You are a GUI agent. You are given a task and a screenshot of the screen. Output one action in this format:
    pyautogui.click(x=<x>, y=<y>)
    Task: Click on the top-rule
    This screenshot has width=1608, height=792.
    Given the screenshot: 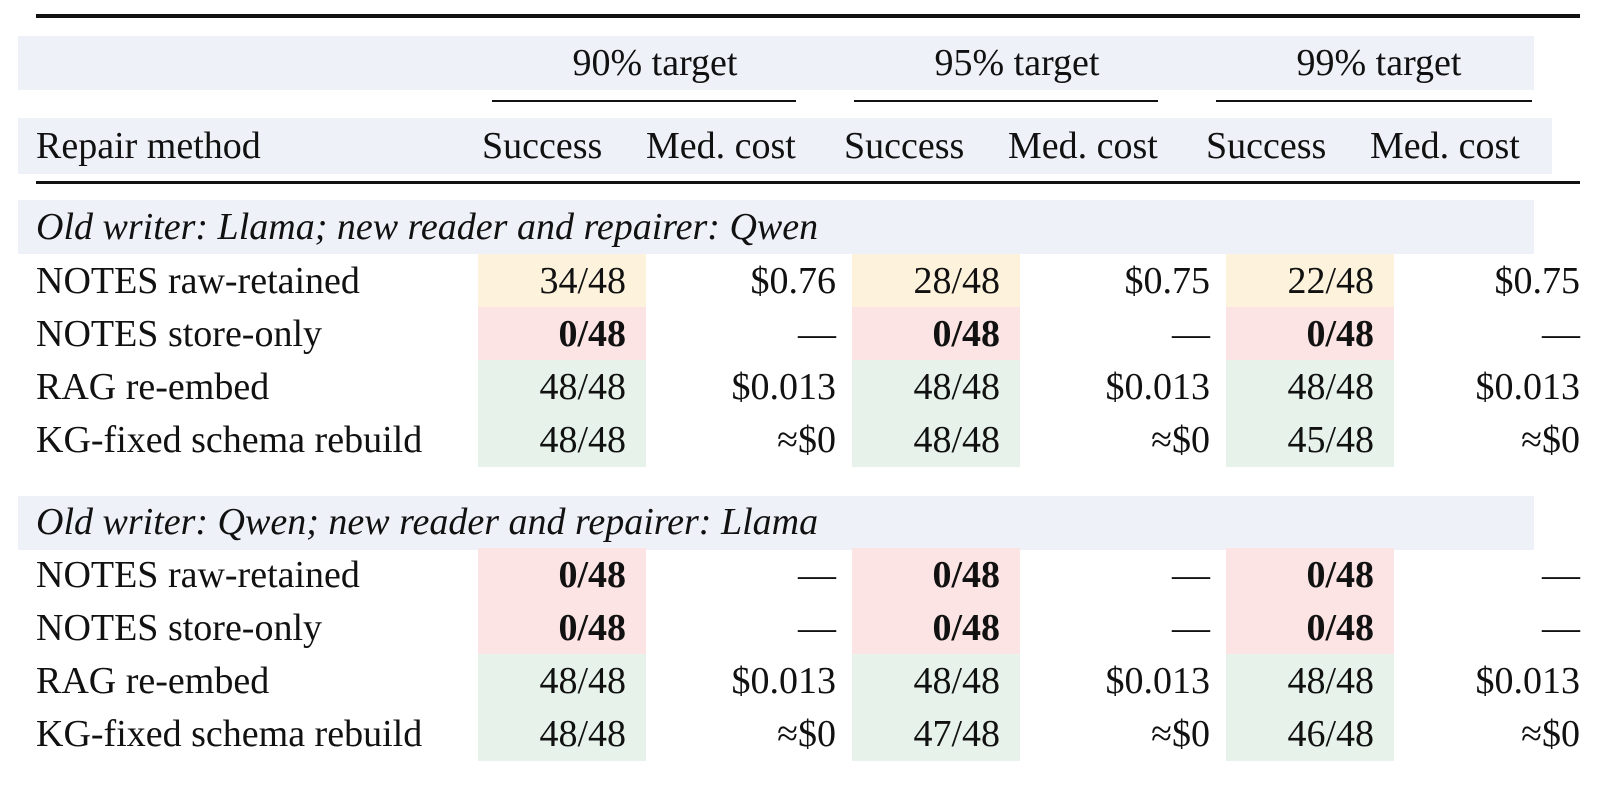 What is the action you would take?
    pyautogui.click(x=808, y=16)
    